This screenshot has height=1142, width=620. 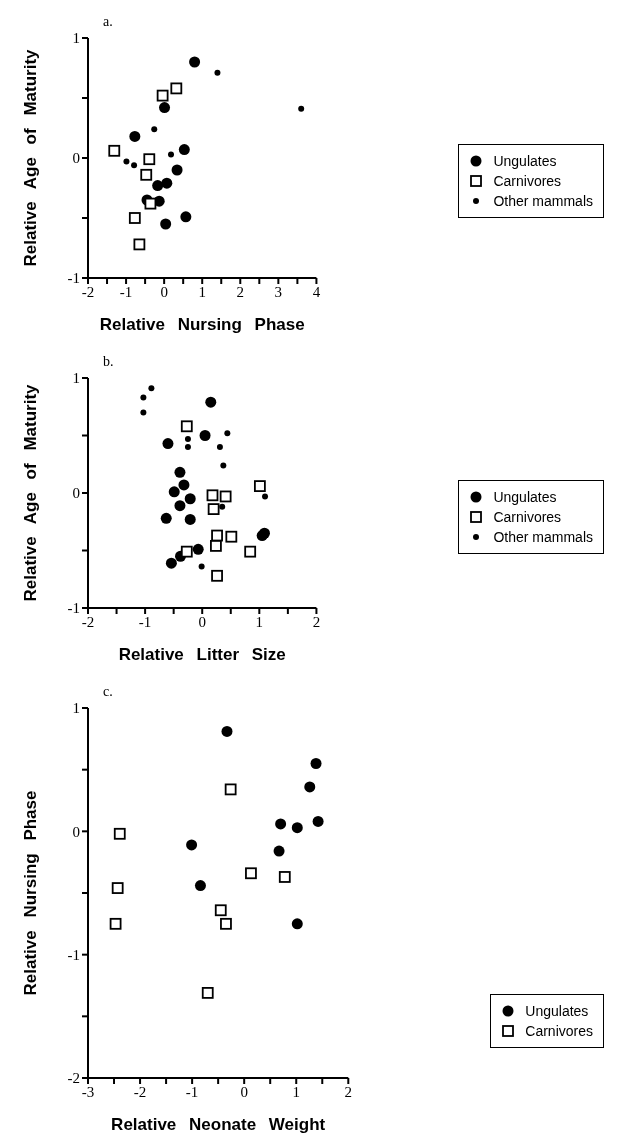 I want to click on x-tick-label: 3, so click(x=278, y=291).